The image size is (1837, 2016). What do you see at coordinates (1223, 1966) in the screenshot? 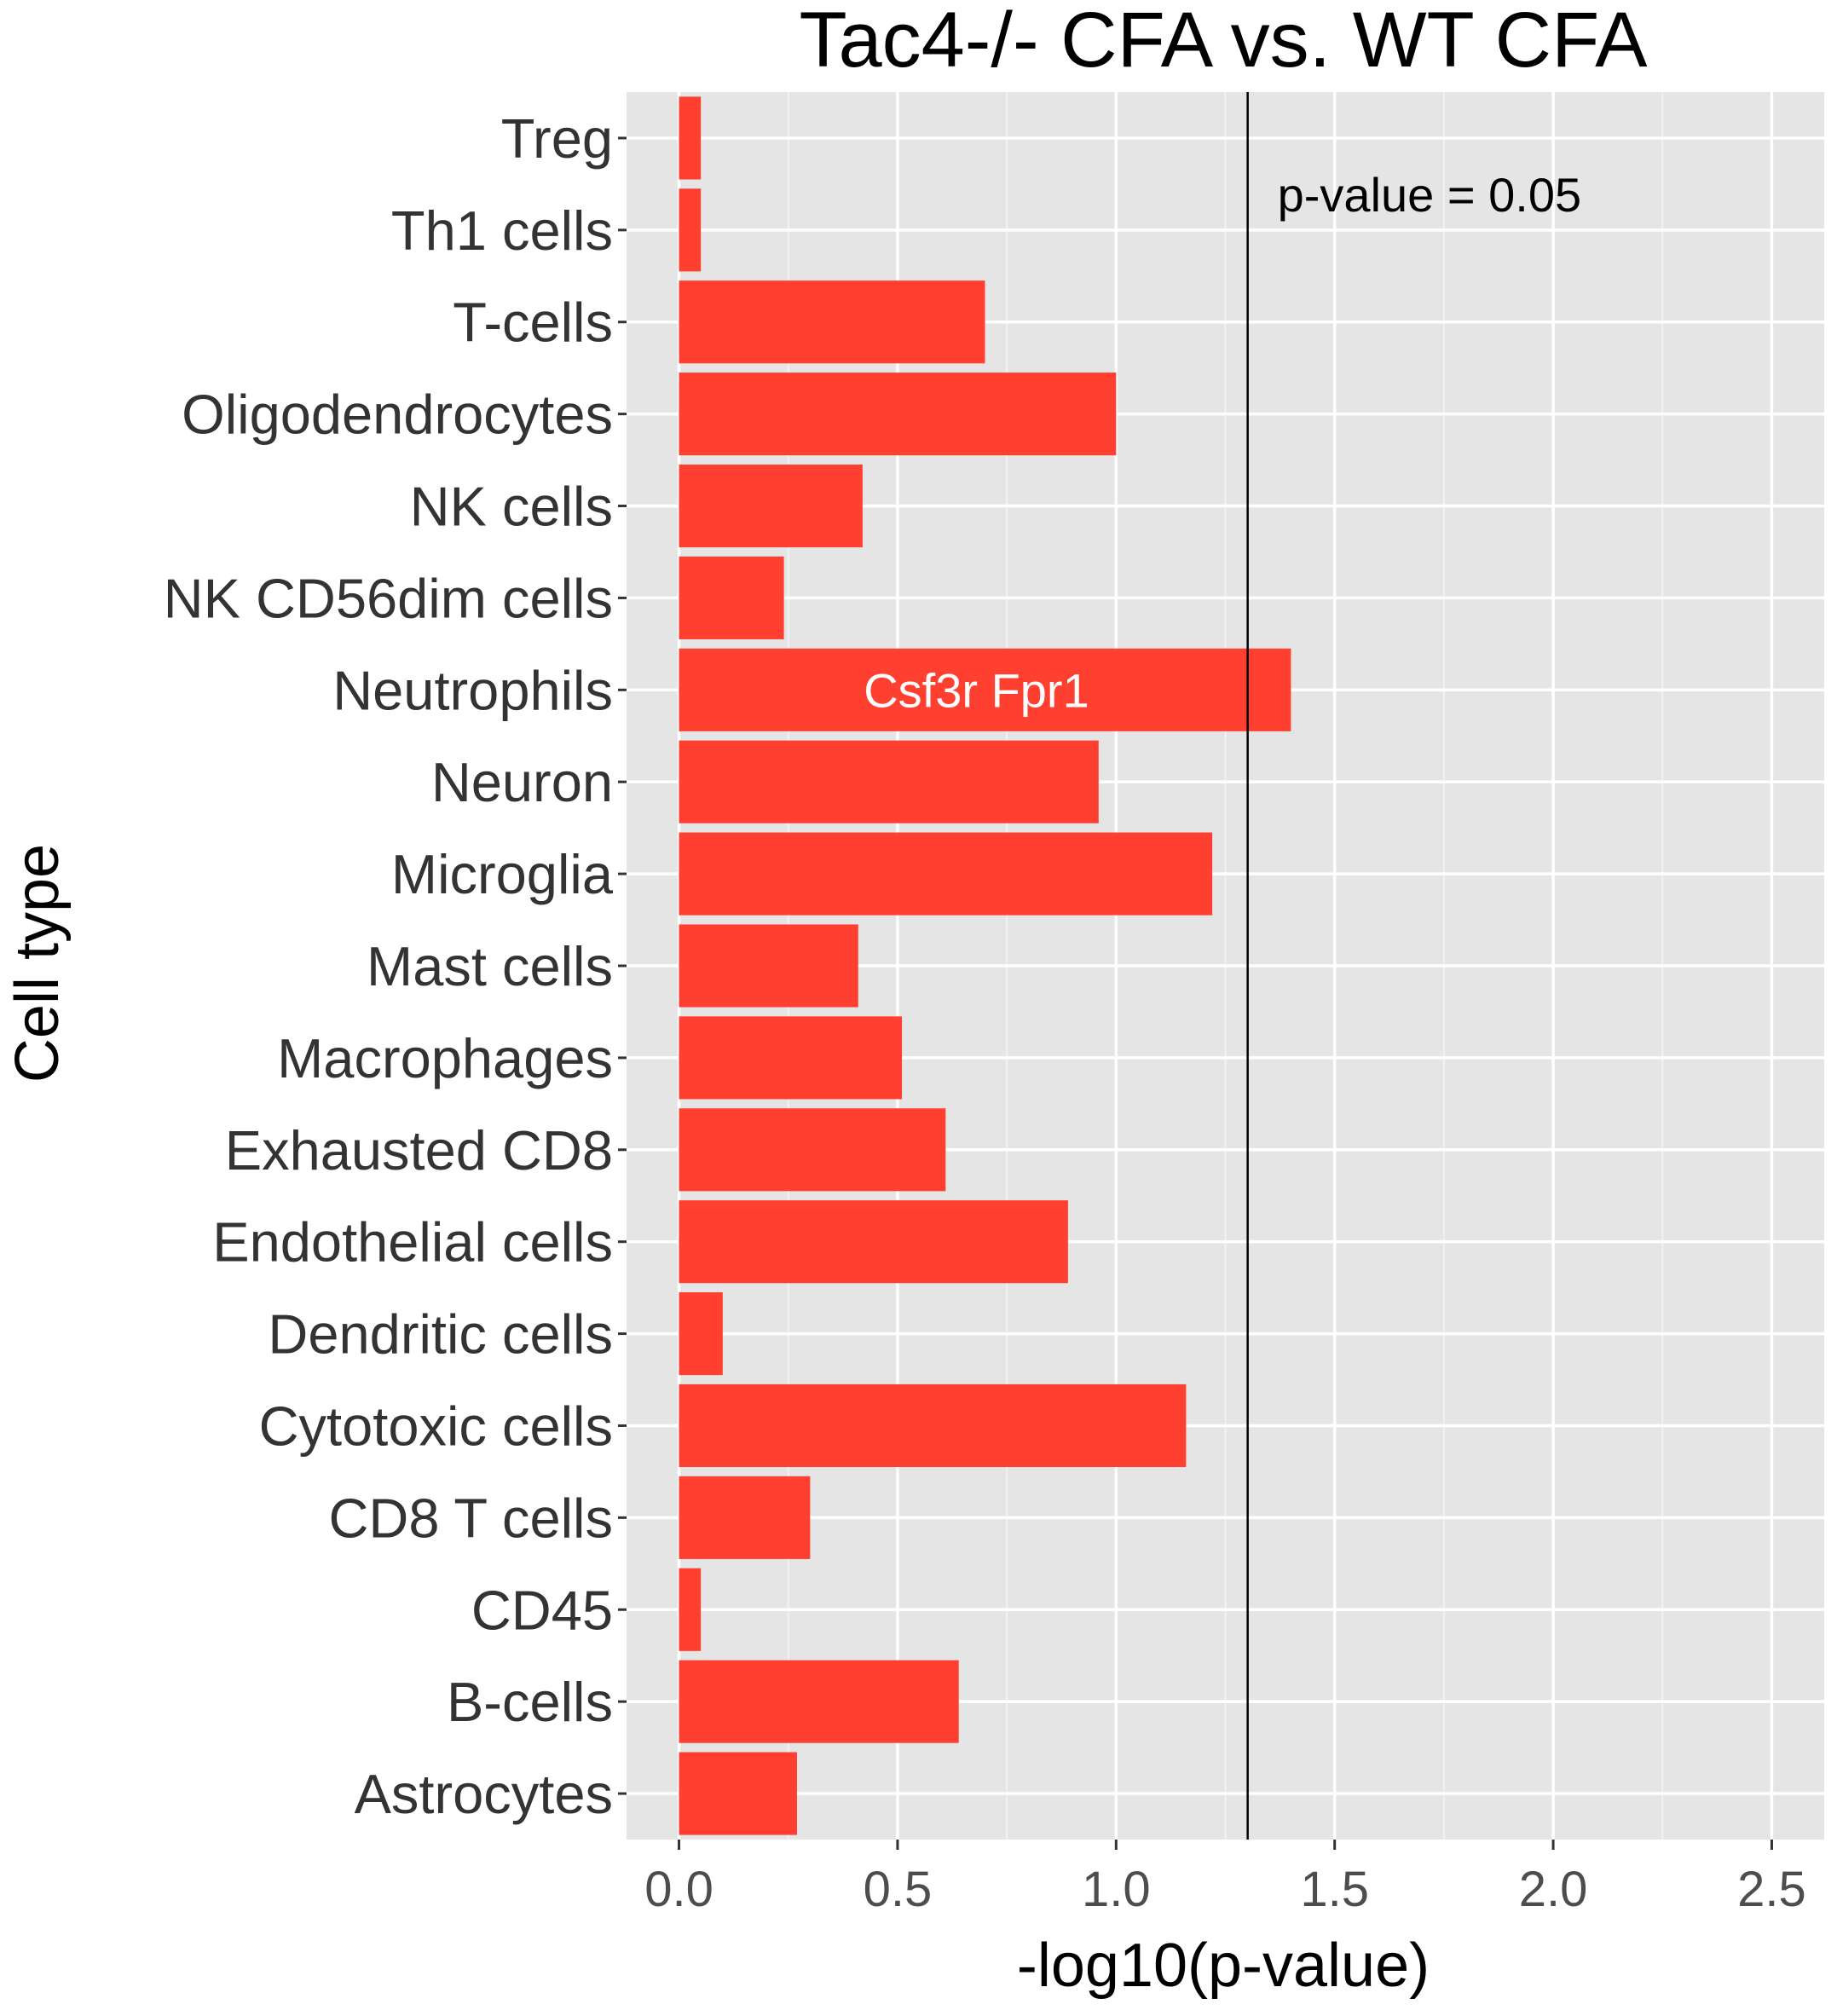
I see `x-axis-title: -log10(p-value)` at bounding box center [1223, 1966].